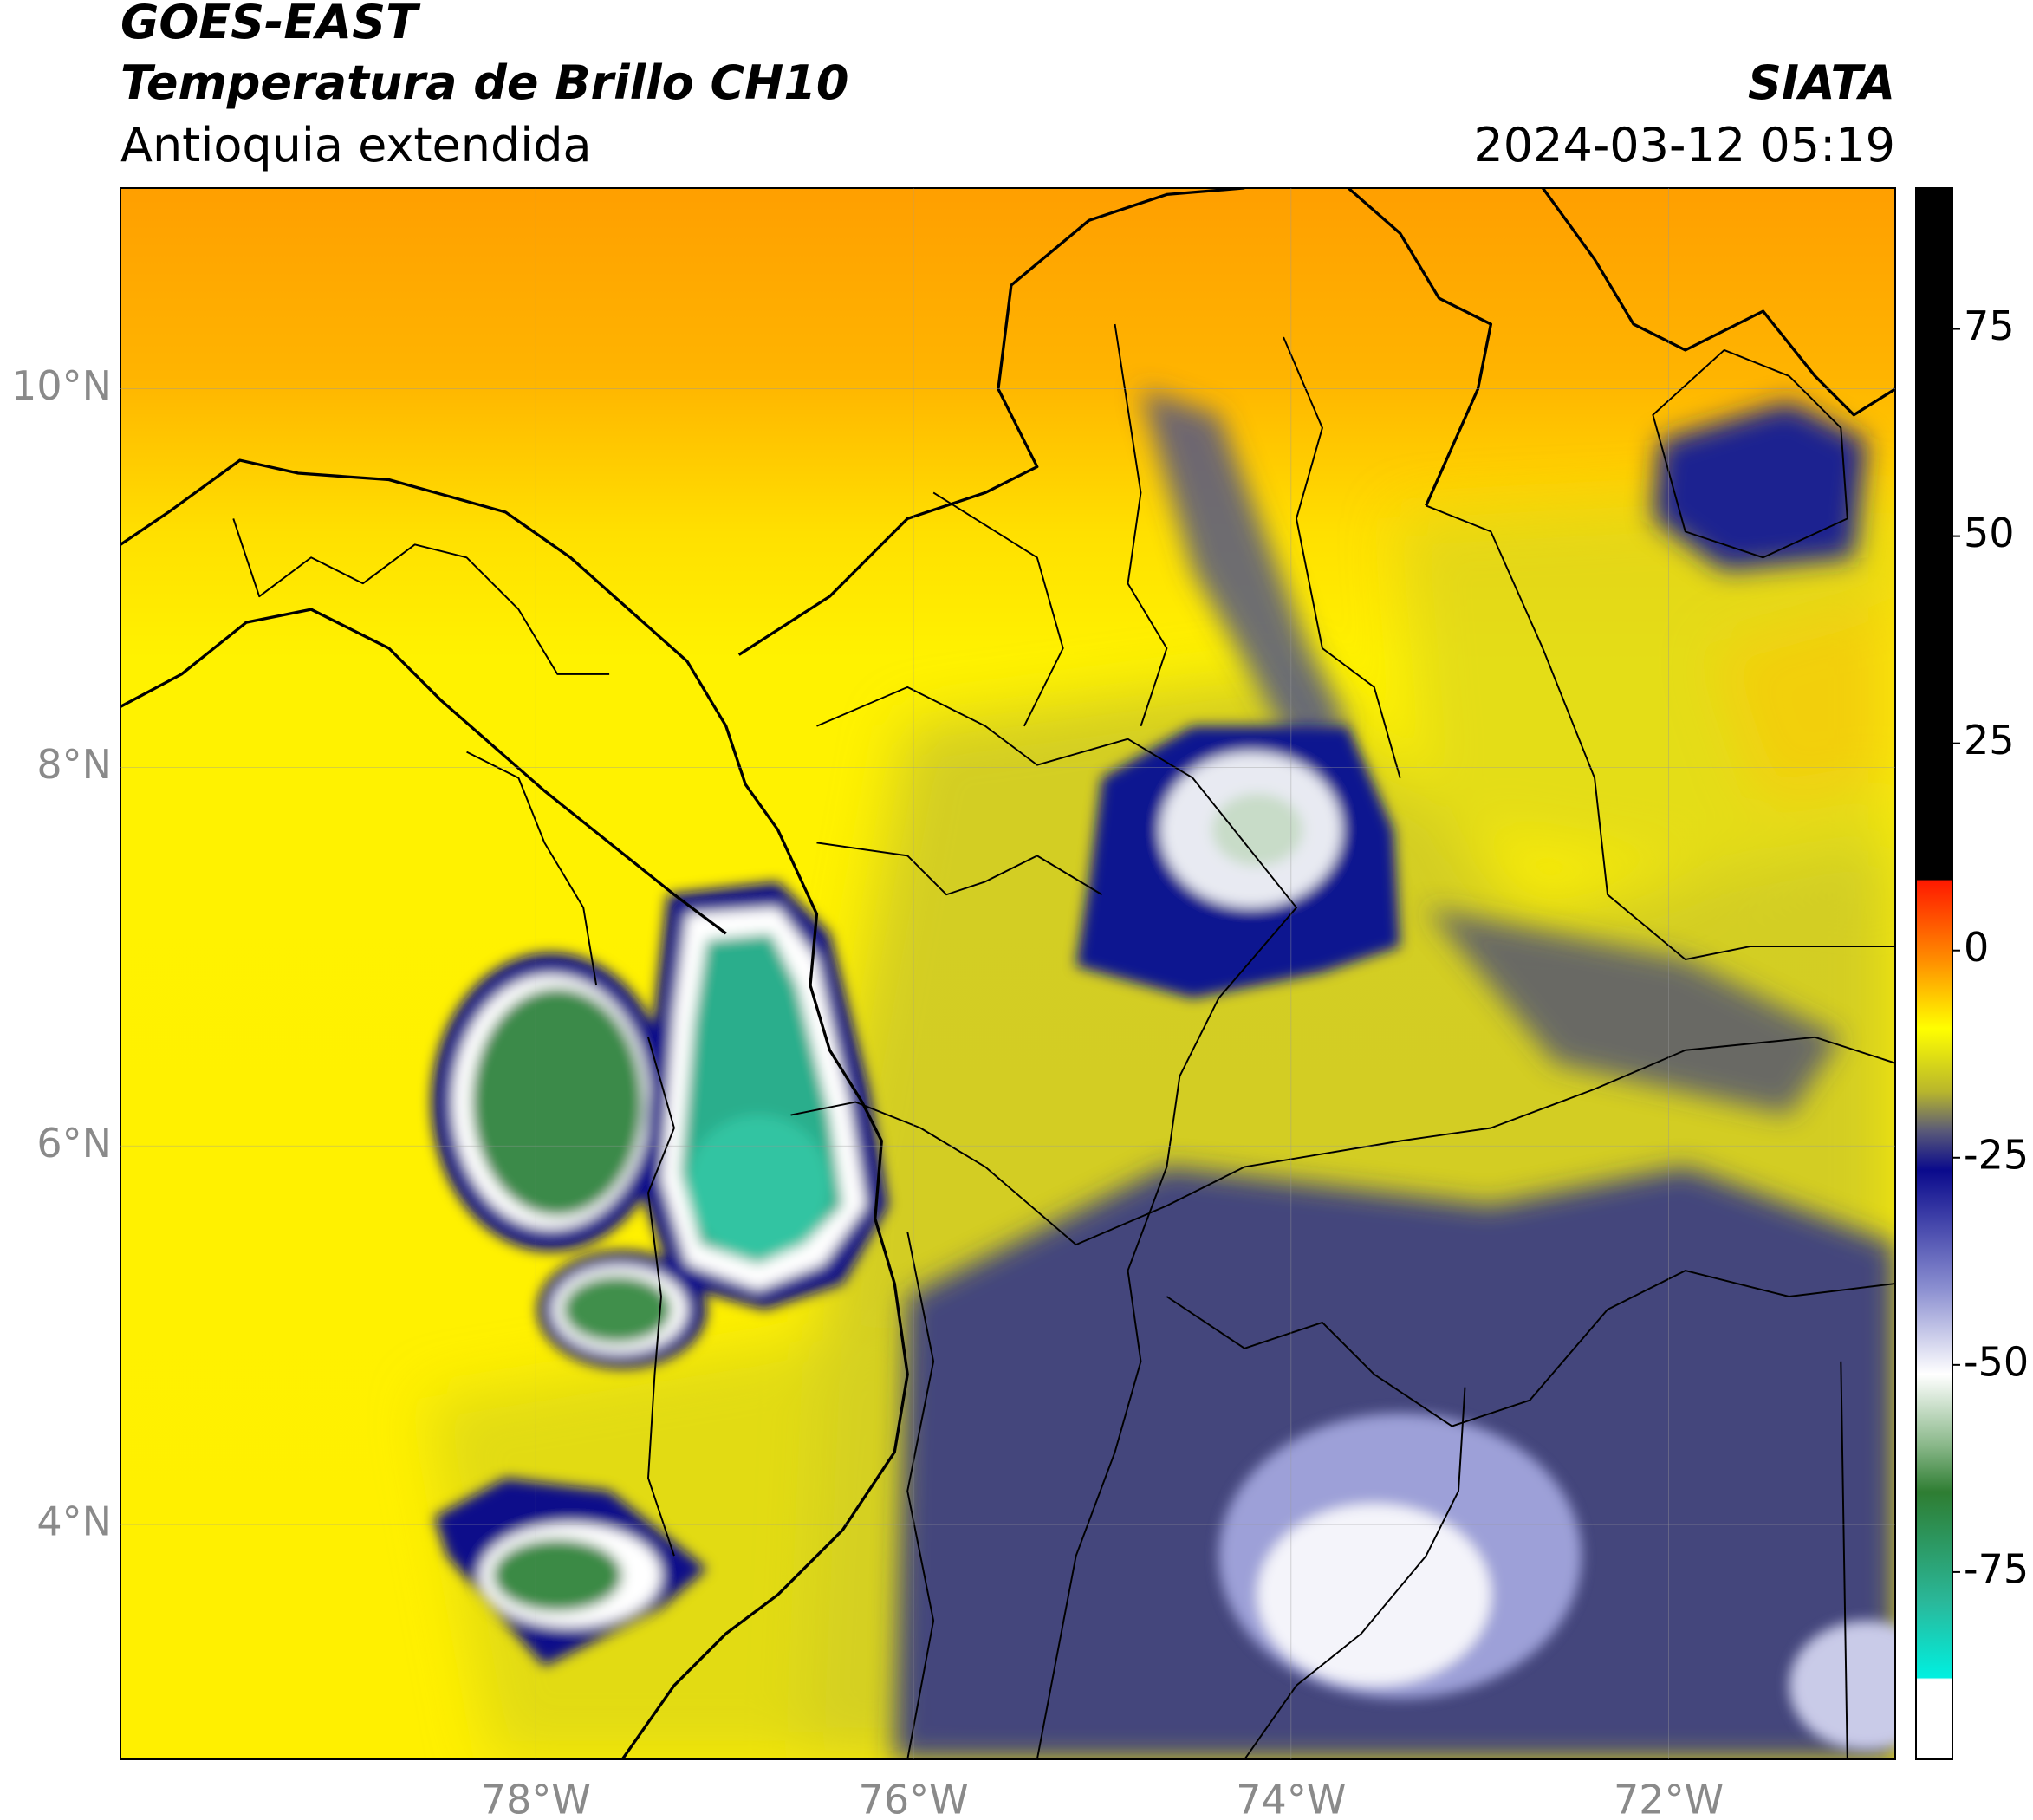  Describe the element at coordinates (1997, 1568) in the screenshot. I see `colorbar-tick-label: -75` at that location.